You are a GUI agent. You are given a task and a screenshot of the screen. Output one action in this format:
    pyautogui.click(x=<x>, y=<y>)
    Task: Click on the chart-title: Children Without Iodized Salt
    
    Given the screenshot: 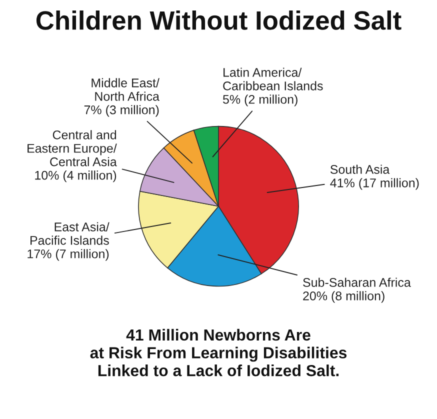 What is the action you would take?
    pyautogui.click(x=219, y=20)
    